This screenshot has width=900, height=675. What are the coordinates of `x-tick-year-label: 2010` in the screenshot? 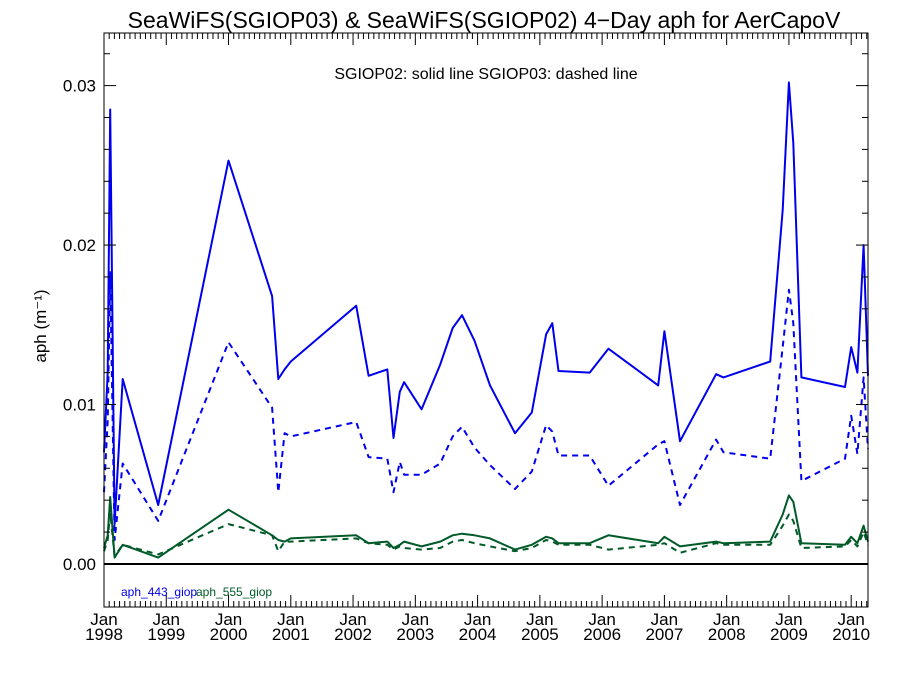 It's located at (851, 634).